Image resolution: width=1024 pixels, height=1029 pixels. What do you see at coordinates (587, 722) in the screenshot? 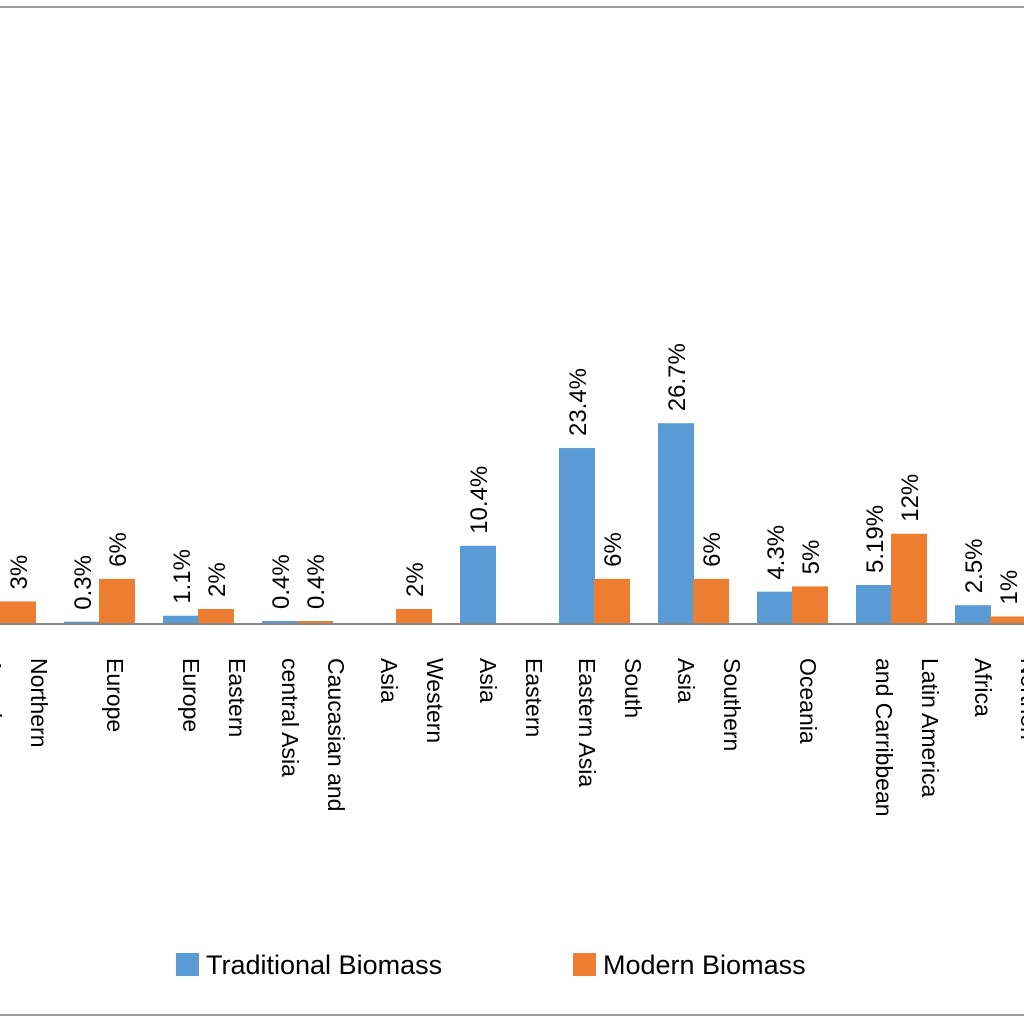
I see `category-label: Eastern Asia` at bounding box center [587, 722].